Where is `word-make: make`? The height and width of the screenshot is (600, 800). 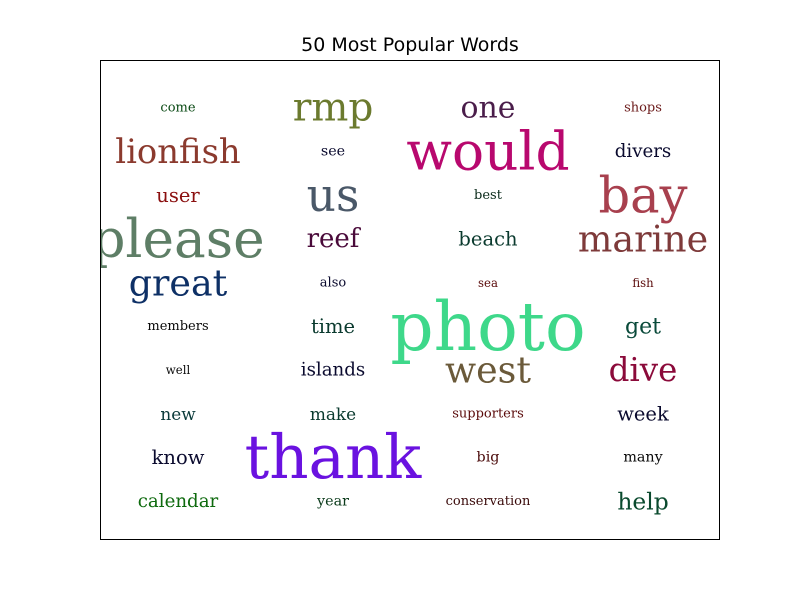 word-make: make is located at coordinates (333, 414).